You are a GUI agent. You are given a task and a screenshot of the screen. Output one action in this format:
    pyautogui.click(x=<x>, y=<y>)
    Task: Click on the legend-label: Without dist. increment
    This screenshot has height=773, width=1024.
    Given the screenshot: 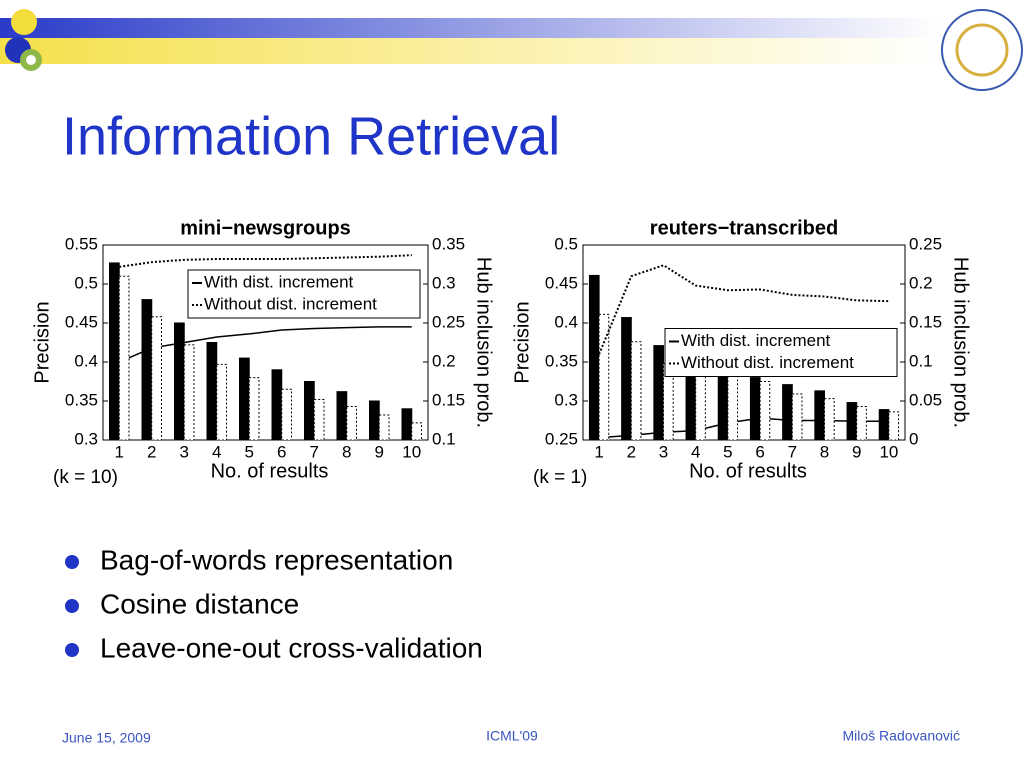 What is the action you would take?
    pyautogui.click(x=767, y=362)
    